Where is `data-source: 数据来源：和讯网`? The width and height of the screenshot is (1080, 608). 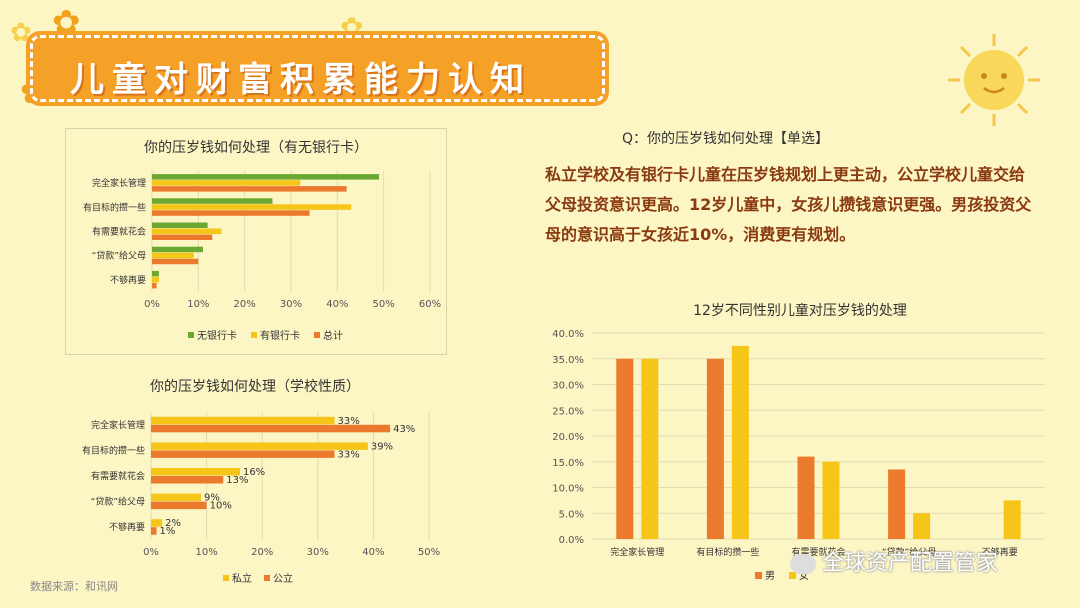
data-source: 数据来源：和讯网 is located at coordinates (74, 586).